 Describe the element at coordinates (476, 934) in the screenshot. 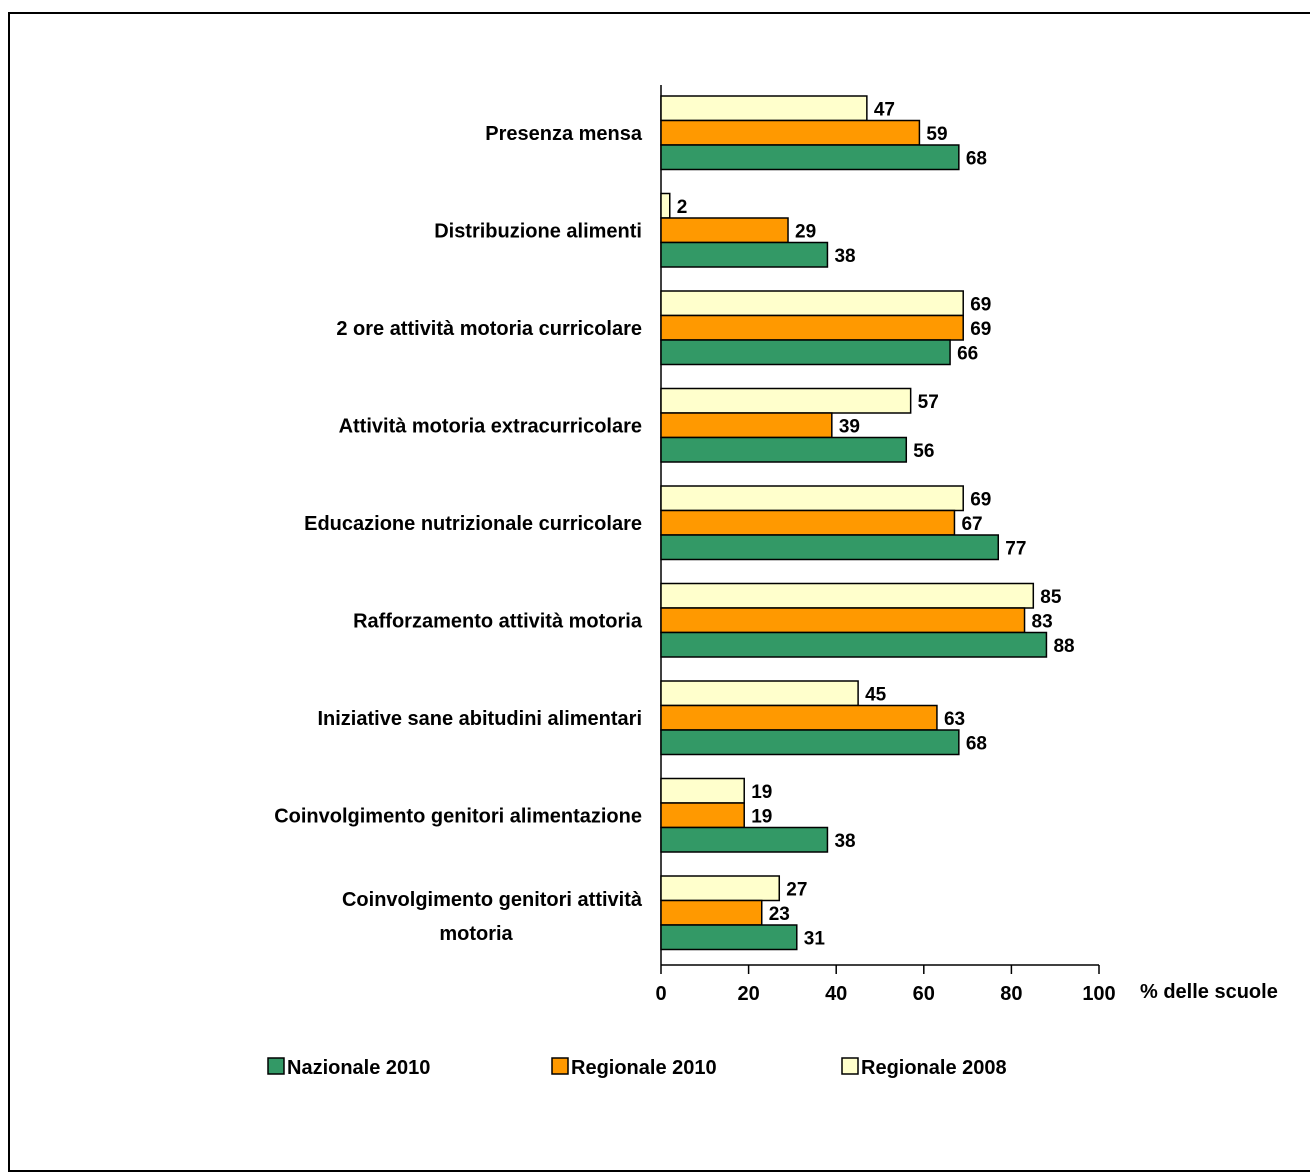

I see `category-label: motoria` at that location.